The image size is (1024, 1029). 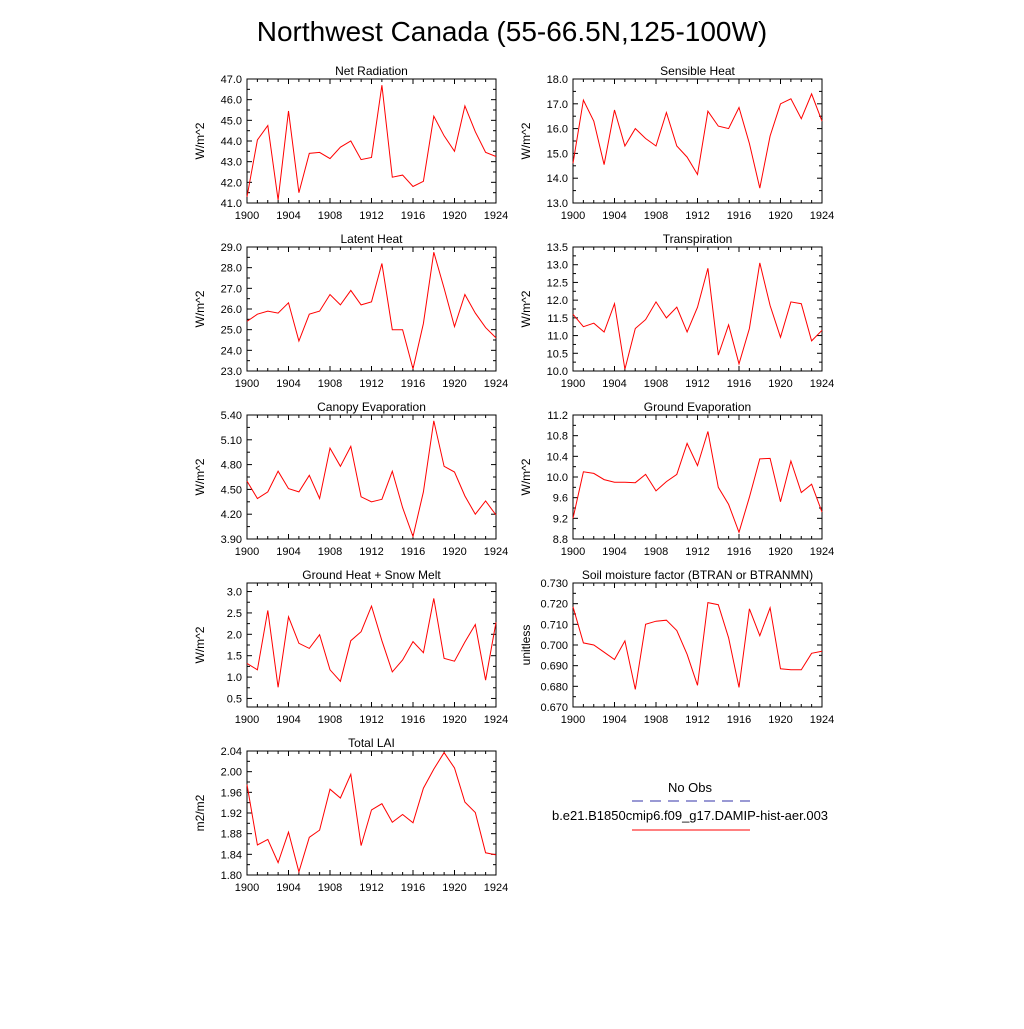 What do you see at coordinates (822, 216) in the screenshot?
I see `sensible-heat-xtick-label: 1924` at bounding box center [822, 216].